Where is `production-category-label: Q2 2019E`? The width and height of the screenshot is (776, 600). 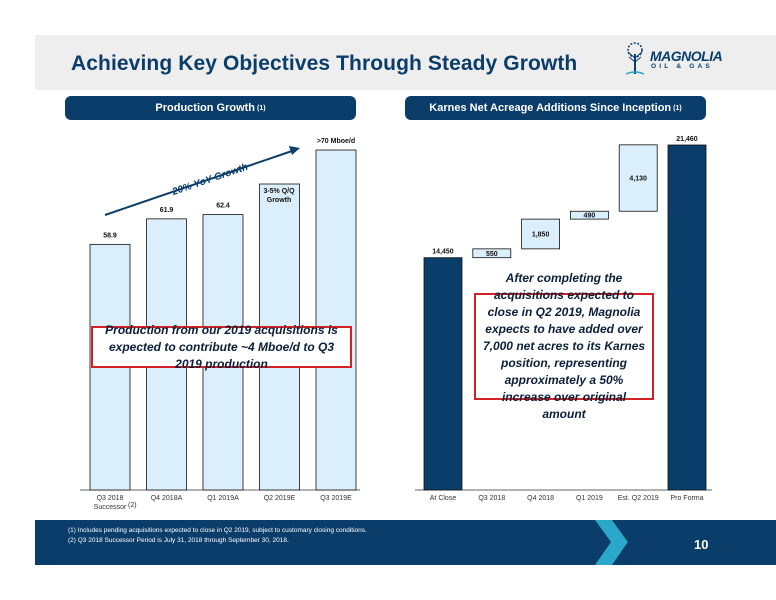 production-category-label: Q2 2019E is located at coordinates (280, 498).